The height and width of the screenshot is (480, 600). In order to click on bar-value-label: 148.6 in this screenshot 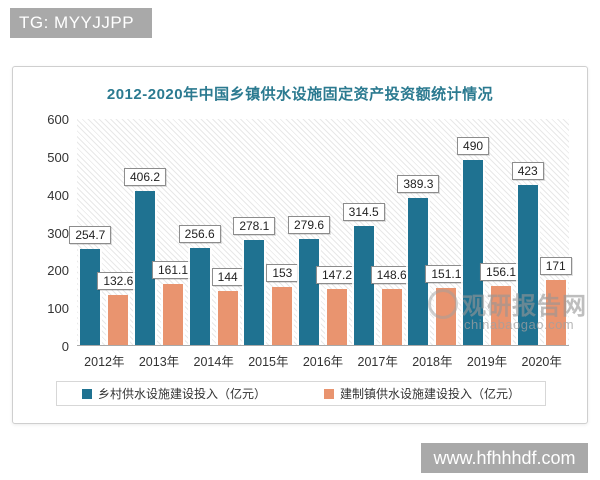, I will do `click(391, 274)`.